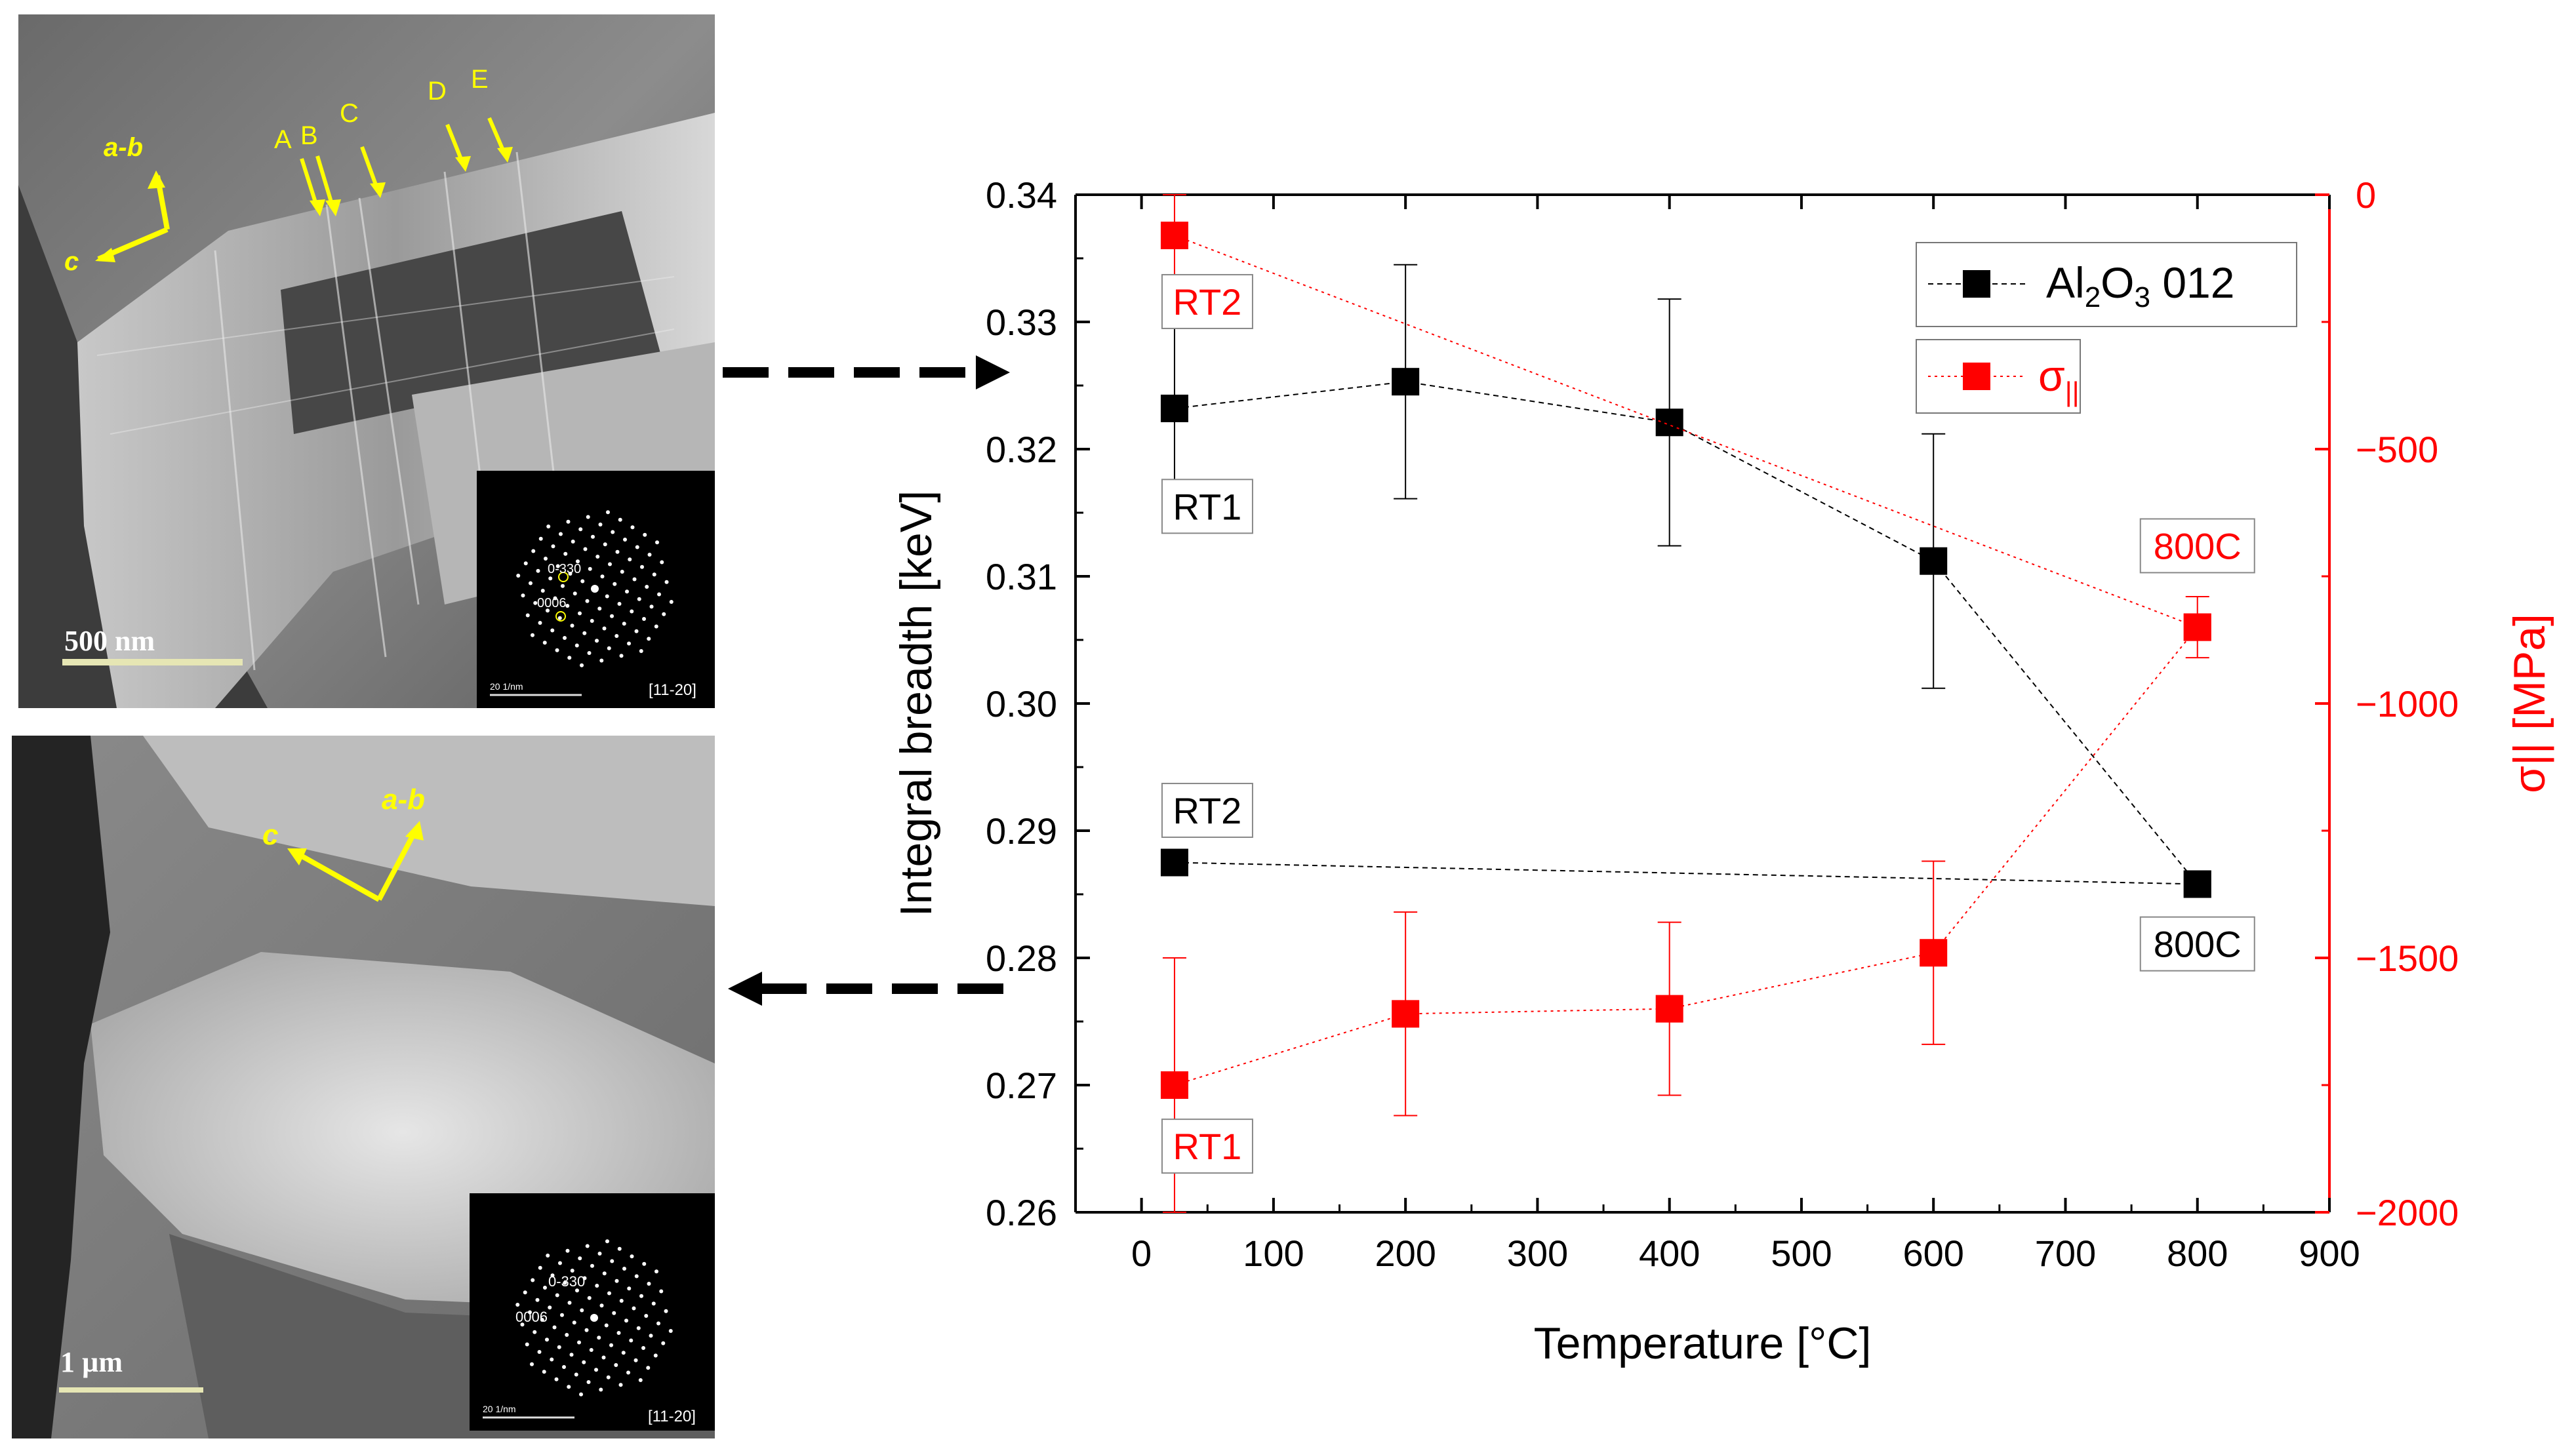 The height and width of the screenshot is (1447, 2576). What do you see at coordinates (993, 372) in the screenshot?
I see `arrowhead-top` at bounding box center [993, 372].